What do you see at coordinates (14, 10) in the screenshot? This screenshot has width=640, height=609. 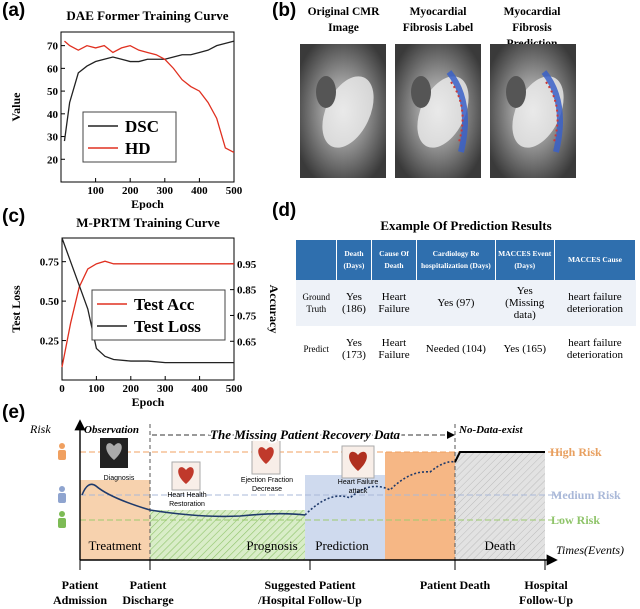 I see `panel-label: (a)` at bounding box center [14, 10].